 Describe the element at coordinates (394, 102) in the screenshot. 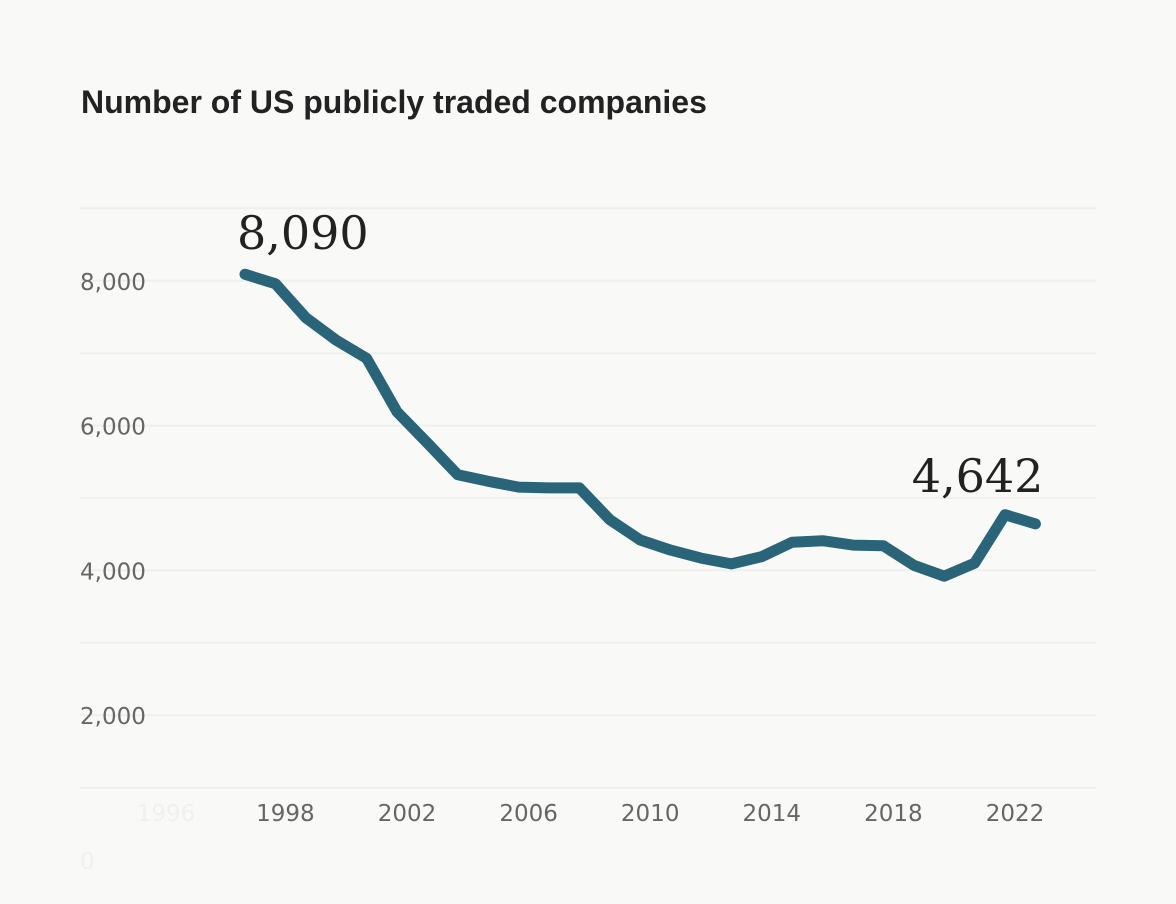

I see `chart-title: Number of US publicly traded companies` at that location.